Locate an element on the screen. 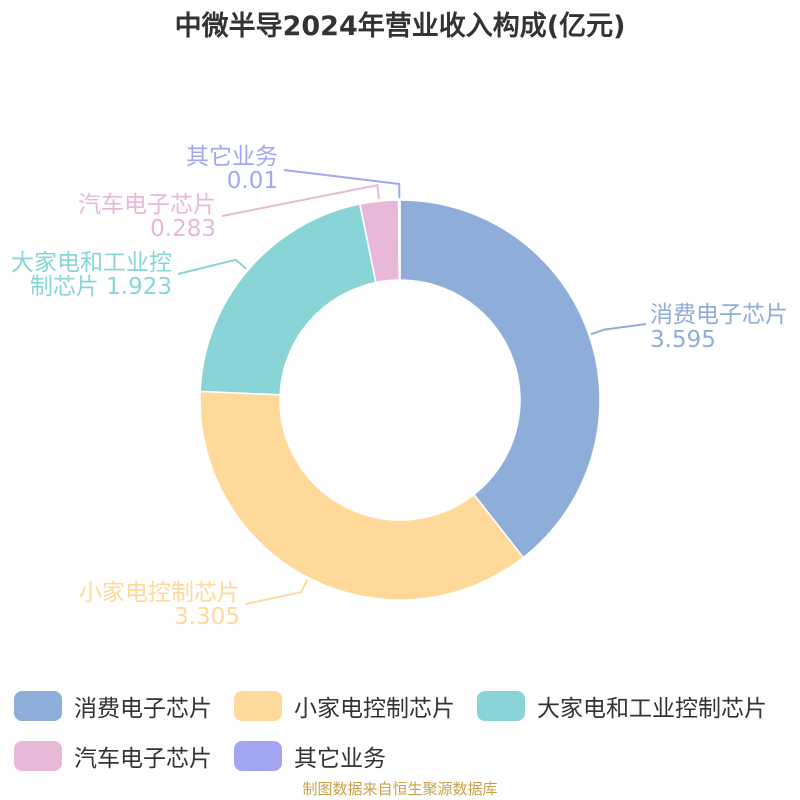  legend-item-other: 其它业务 is located at coordinates (310, 756).